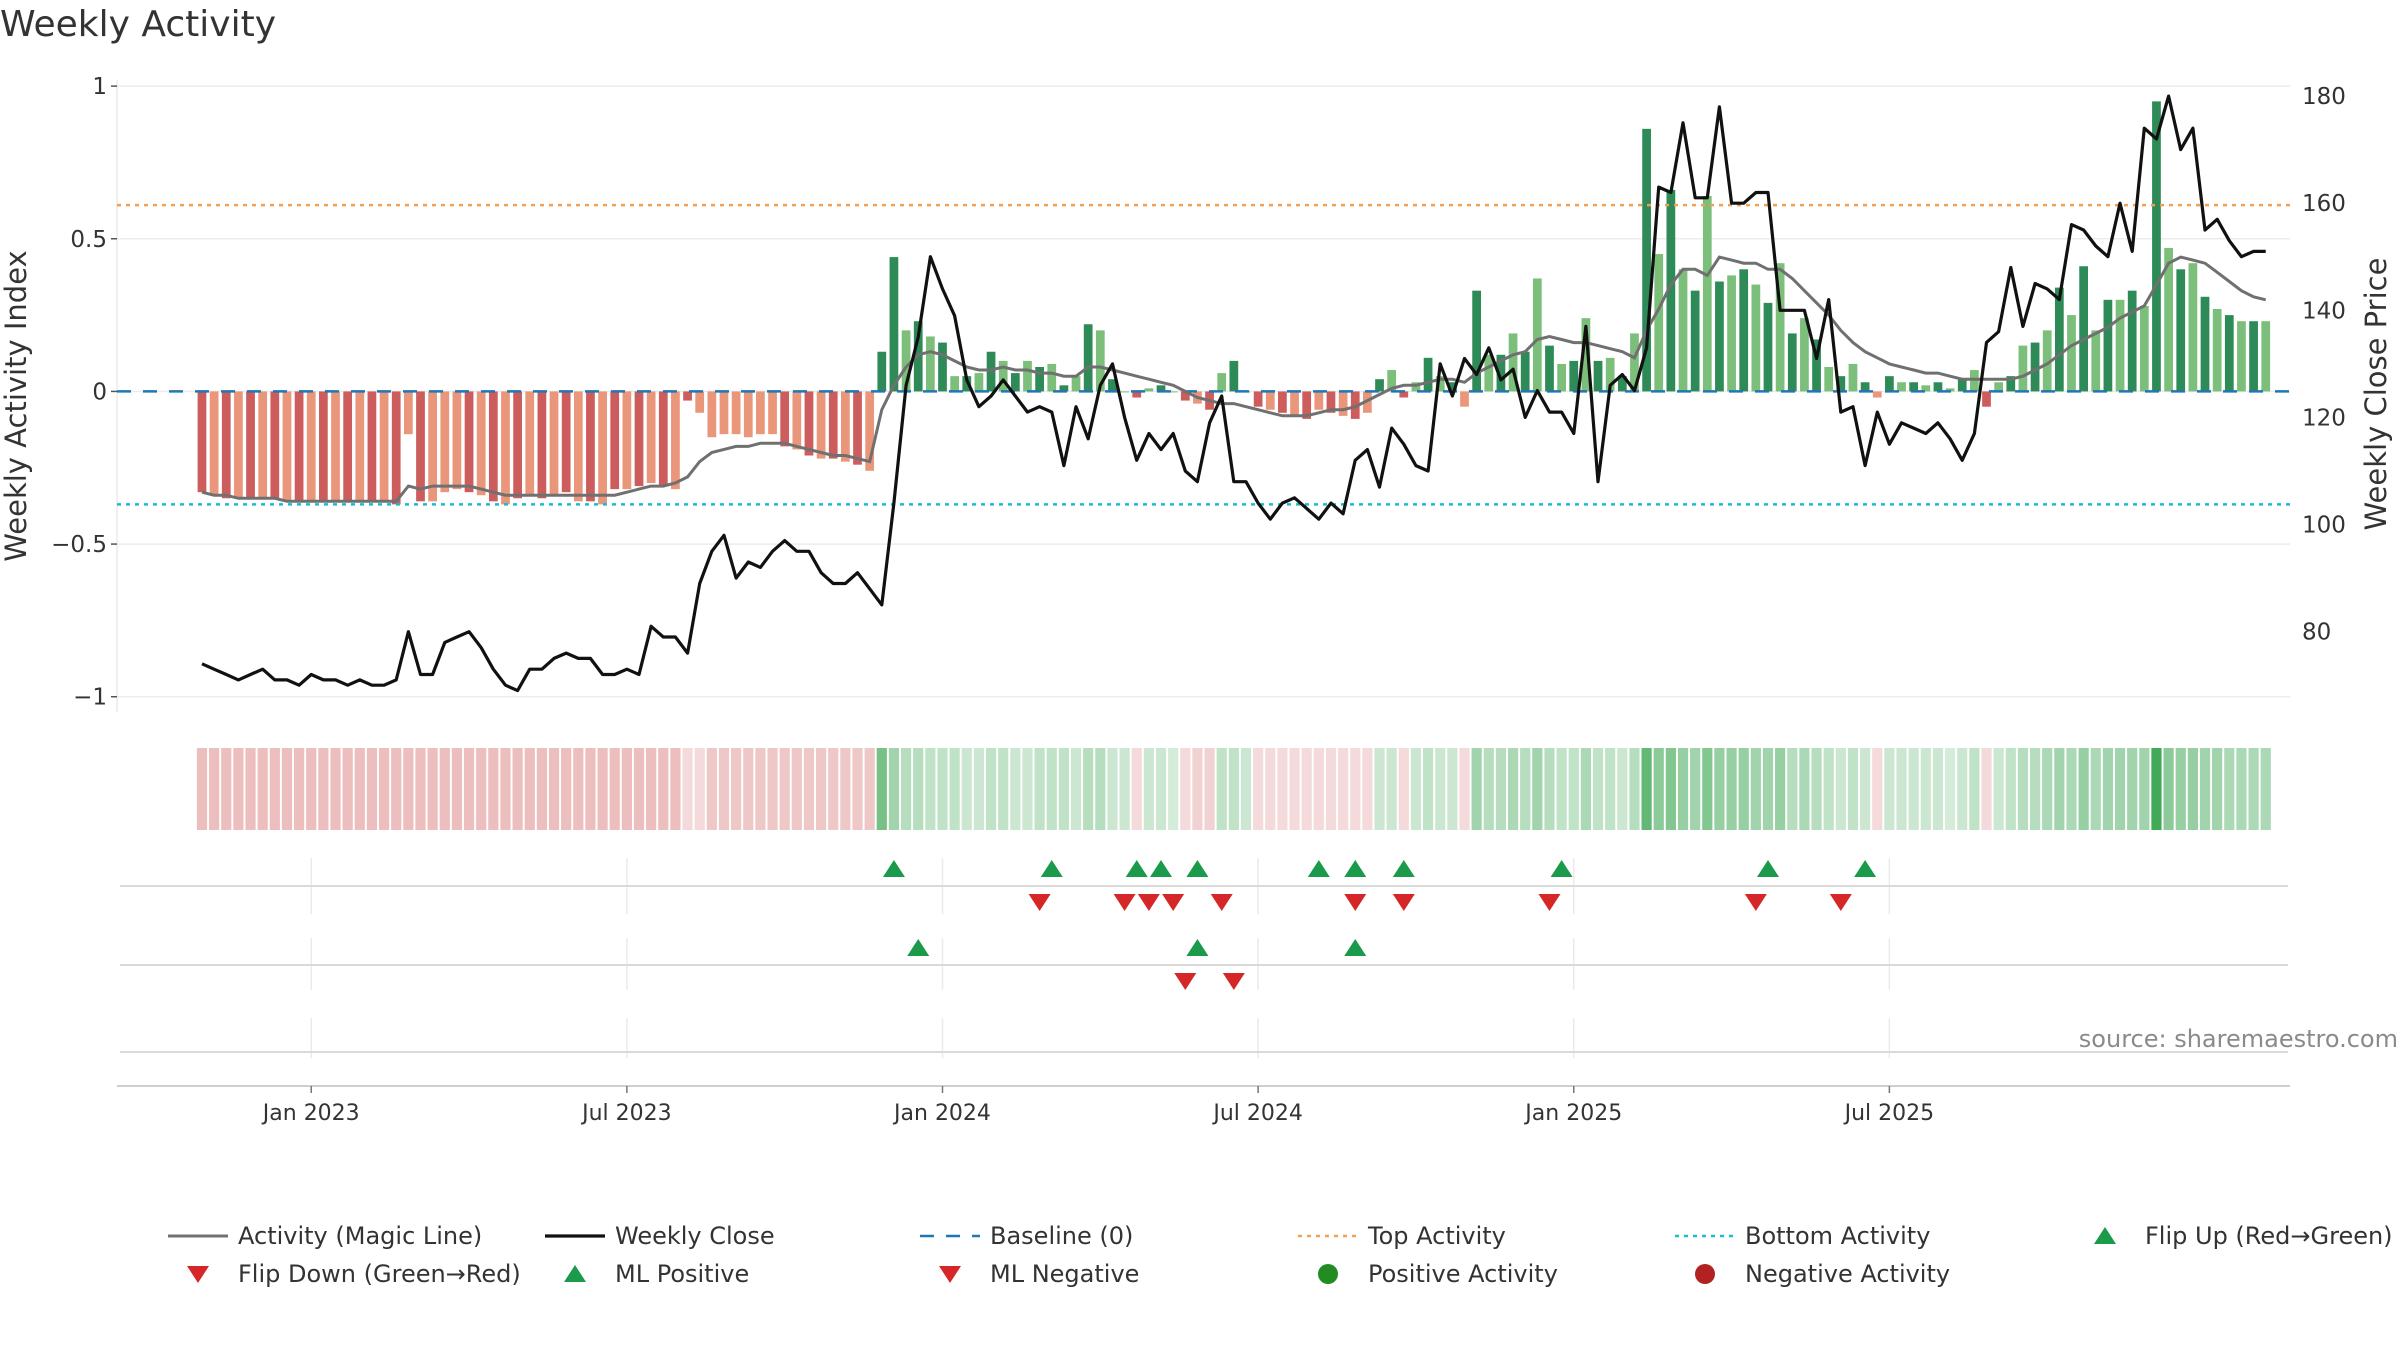  Describe the element at coordinates (2324, 97) in the screenshot. I see `y-right-tick-label: 180` at that location.